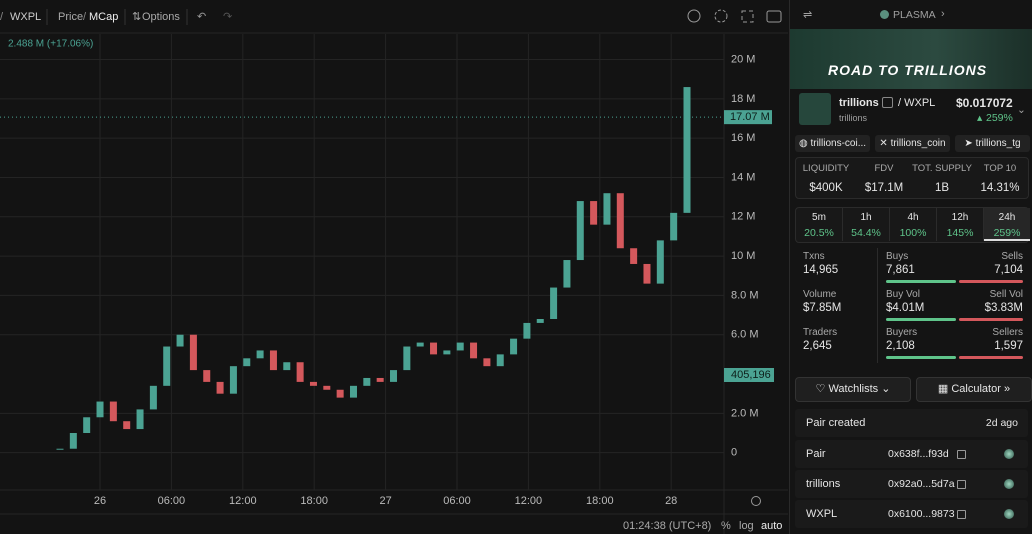  Describe the element at coordinates (960, 217) in the screenshot. I see `period-label: 12h` at that location.